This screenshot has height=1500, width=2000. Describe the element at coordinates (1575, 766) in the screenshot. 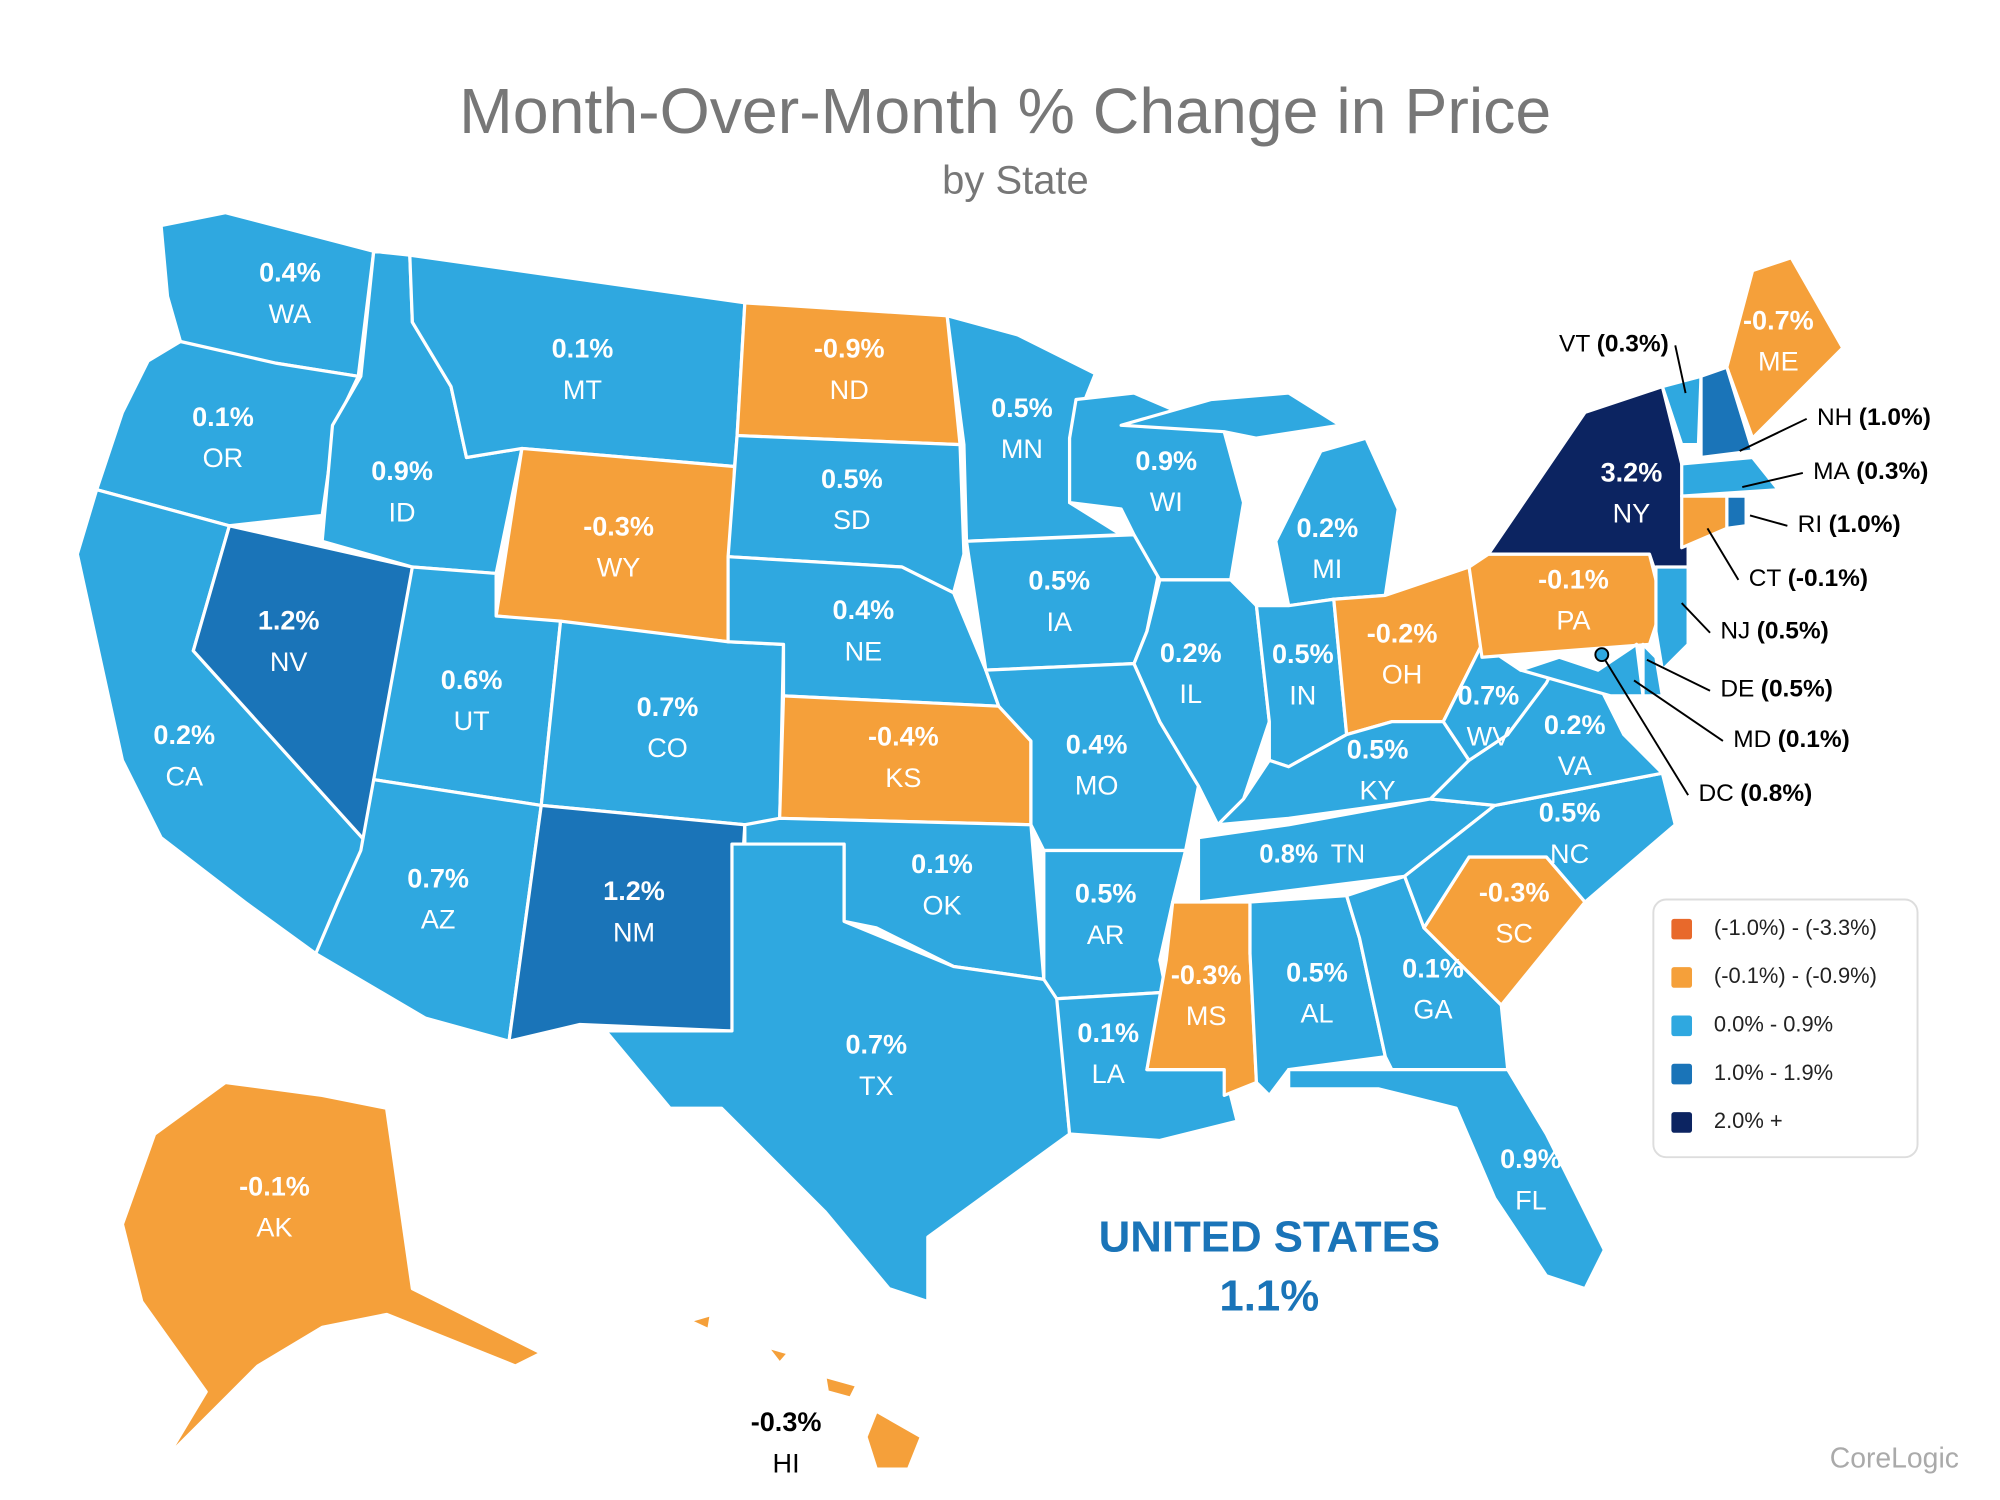

I see `state-abbr: VA` at that location.